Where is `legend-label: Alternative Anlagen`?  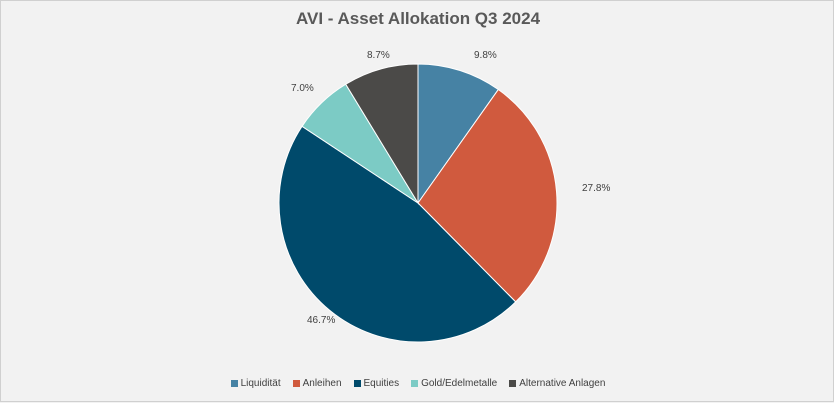 legend-label: Alternative Anlagen is located at coordinates (562, 383).